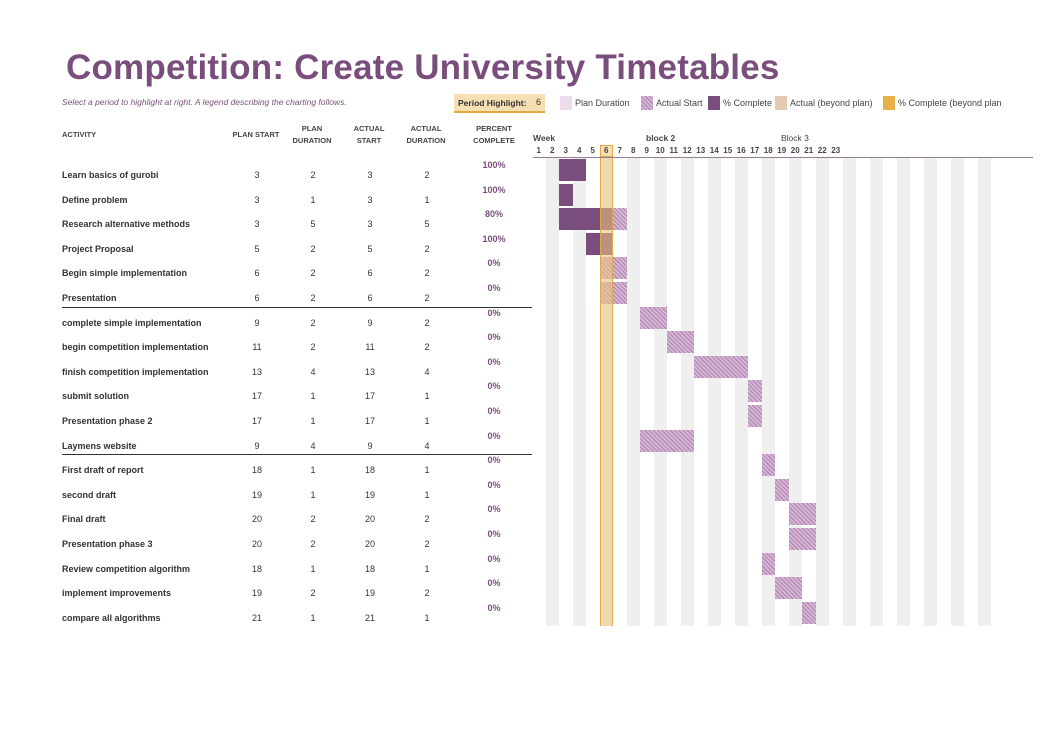 Image resolution: width=1052 pixels, height=744 pixels. I want to click on header-plan-start: PLAN START, so click(256, 134).